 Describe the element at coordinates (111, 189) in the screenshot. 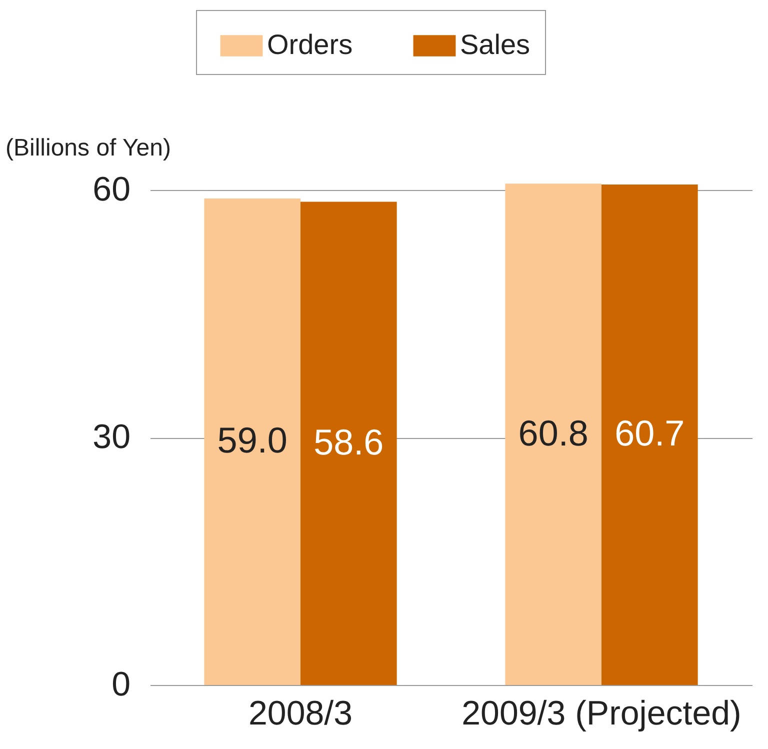

I see `y-tick-label: 60` at that location.